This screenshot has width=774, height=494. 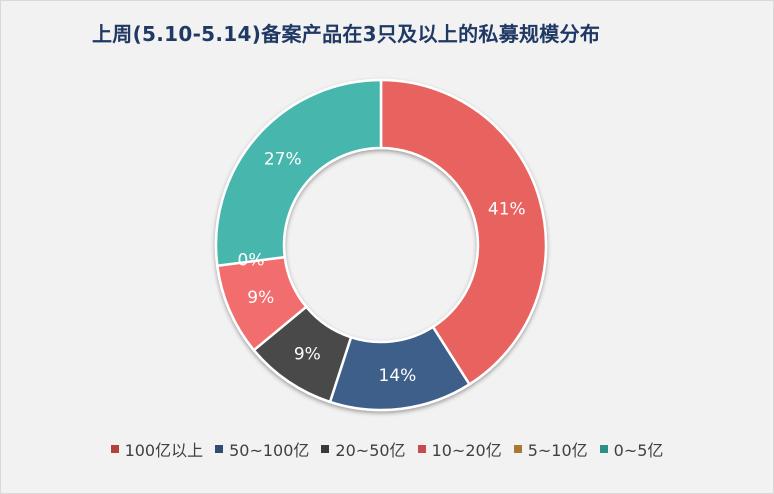 I want to click on legend-label: 5~10亿, so click(x=557, y=450).